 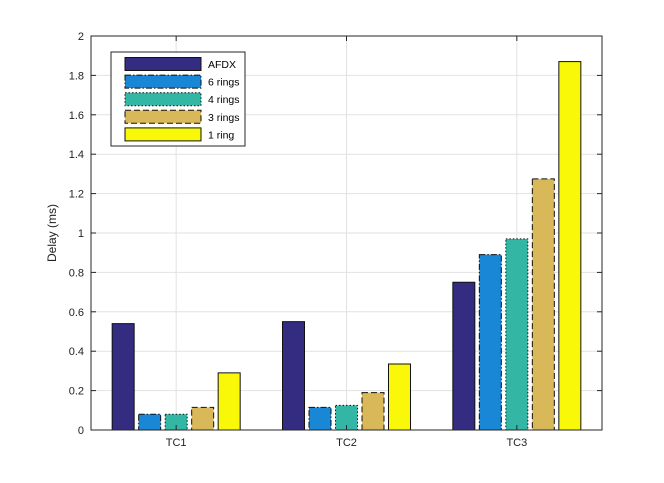 What do you see at coordinates (221, 135) in the screenshot?
I see `legend-label-1-ring: 1 ring` at bounding box center [221, 135].